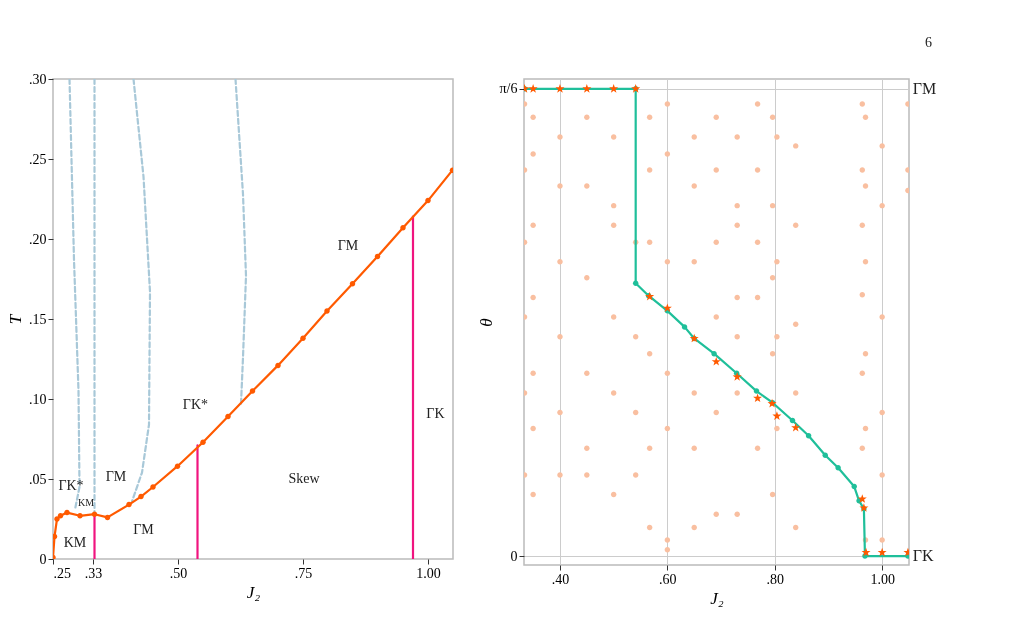 Image resolution: width=1028 pixels, height=629 pixels. I want to click on y-tick-label: .05, so click(38, 479).